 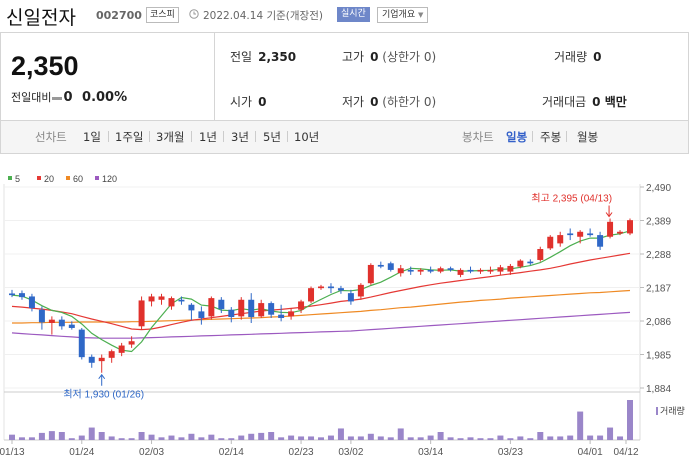 What do you see at coordinates (551, 137) in the screenshot?
I see `tab-weekly: 주봉` at bounding box center [551, 137].